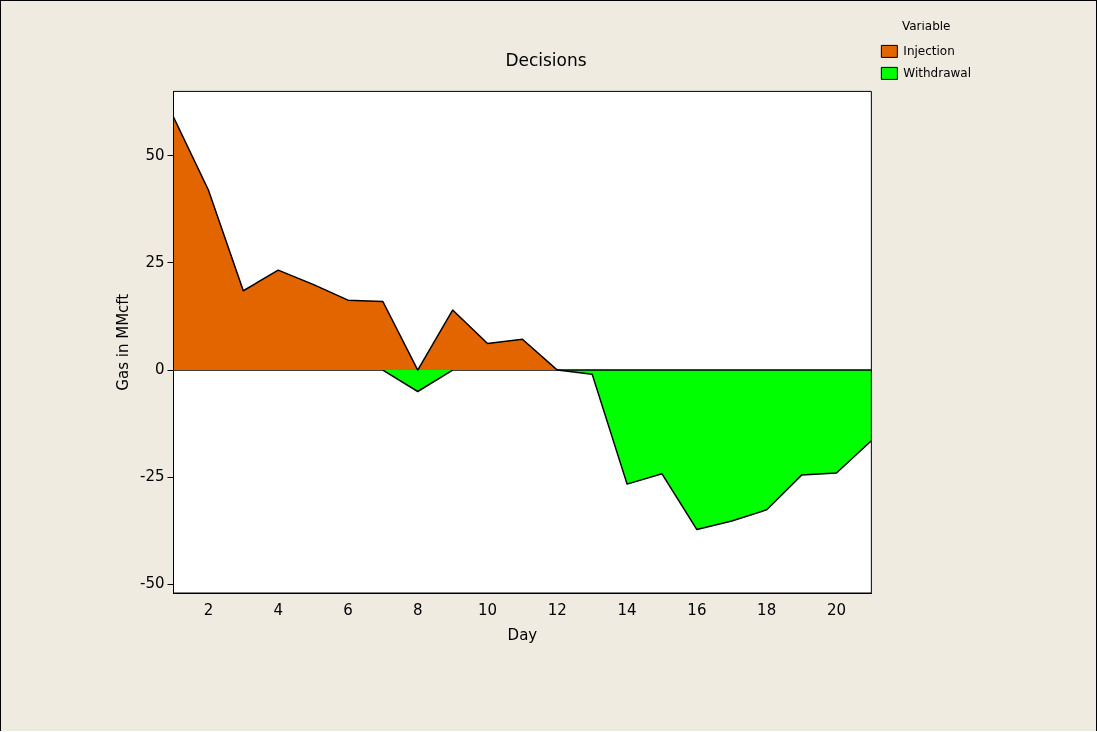 Image resolution: width=1097 pixels, height=732 pixels. What do you see at coordinates (926, 26) in the screenshot?
I see `legend-title: Variable` at bounding box center [926, 26].